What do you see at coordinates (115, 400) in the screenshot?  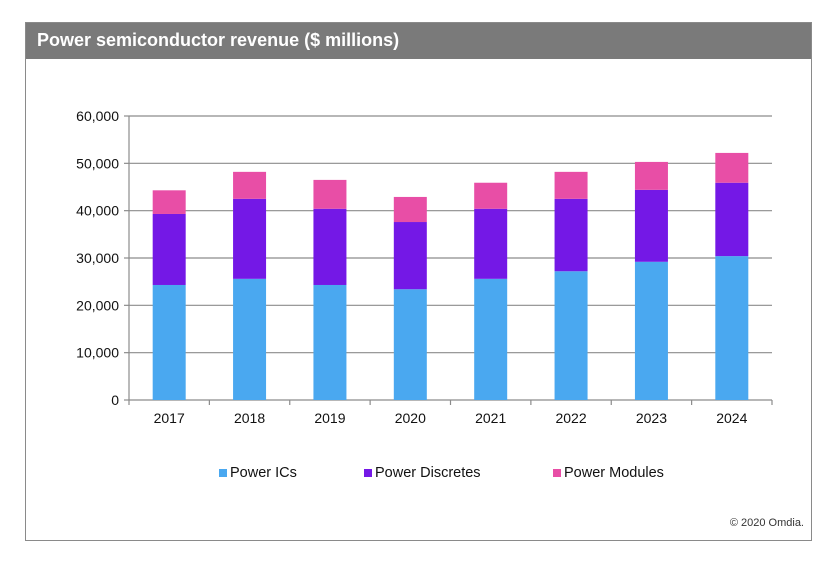 I see `y-tick-label: 0` at bounding box center [115, 400].